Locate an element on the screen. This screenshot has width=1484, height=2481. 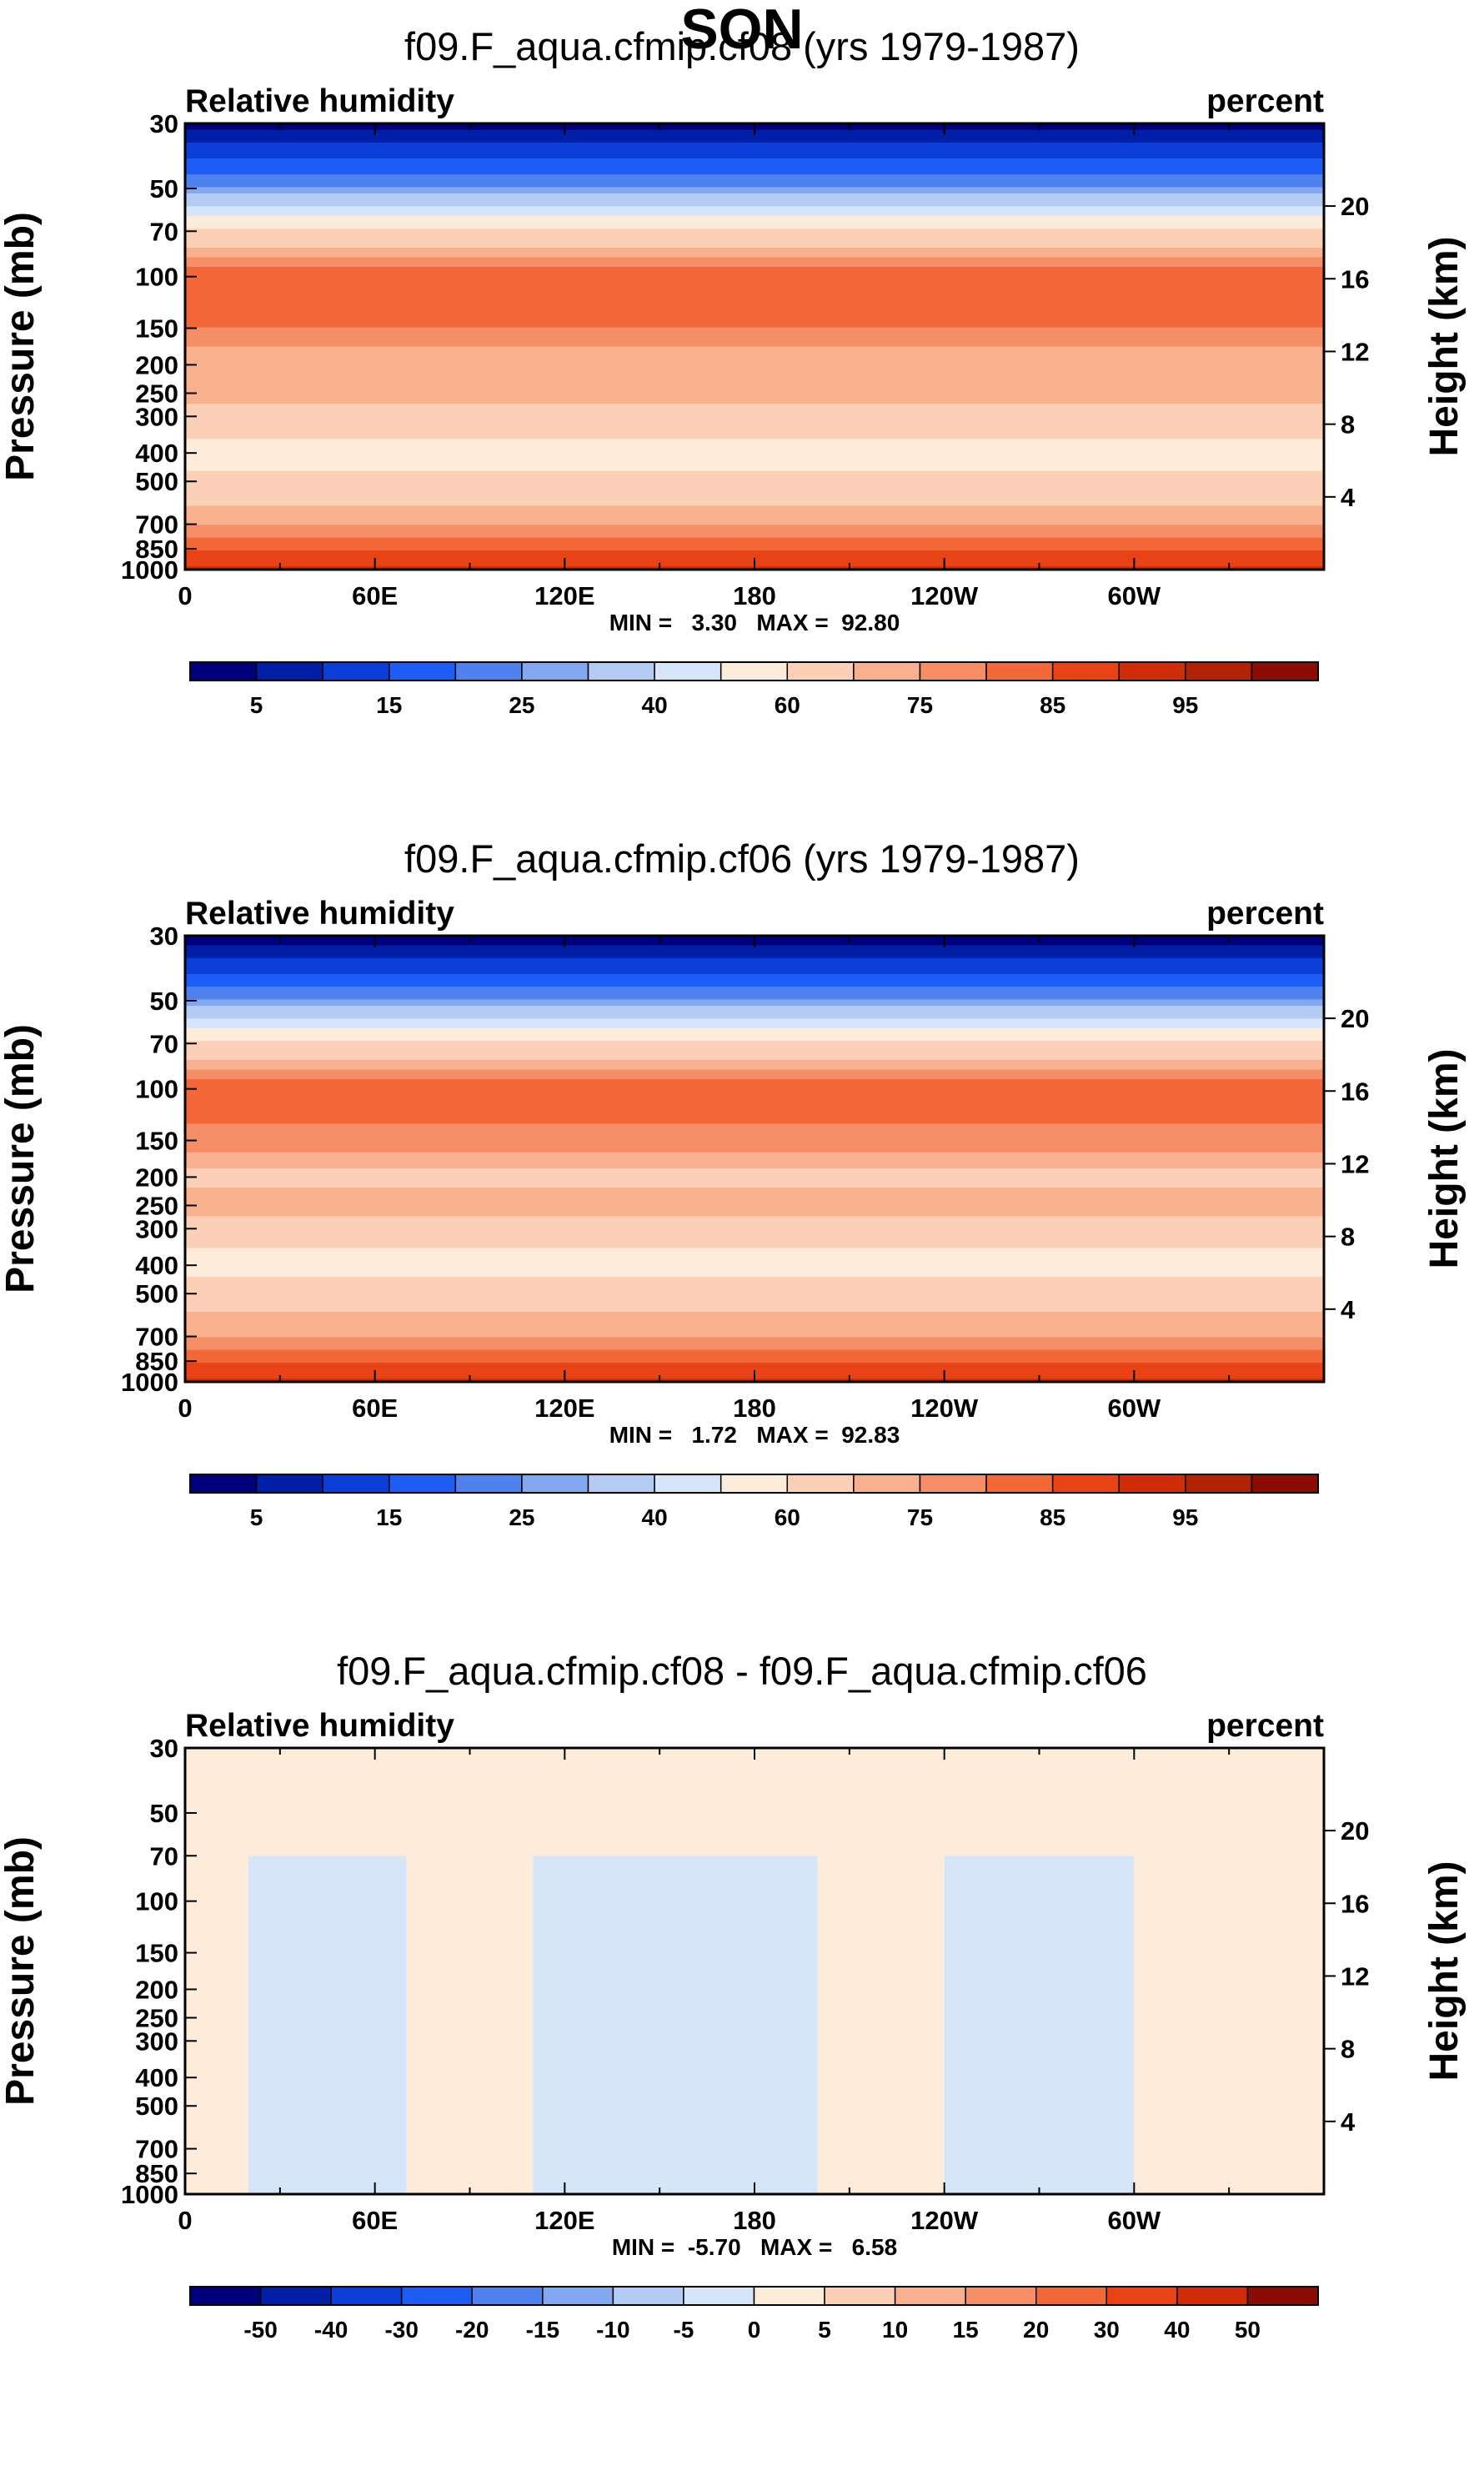
x-tick-label: 180 is located at coordinates (754, 1408).